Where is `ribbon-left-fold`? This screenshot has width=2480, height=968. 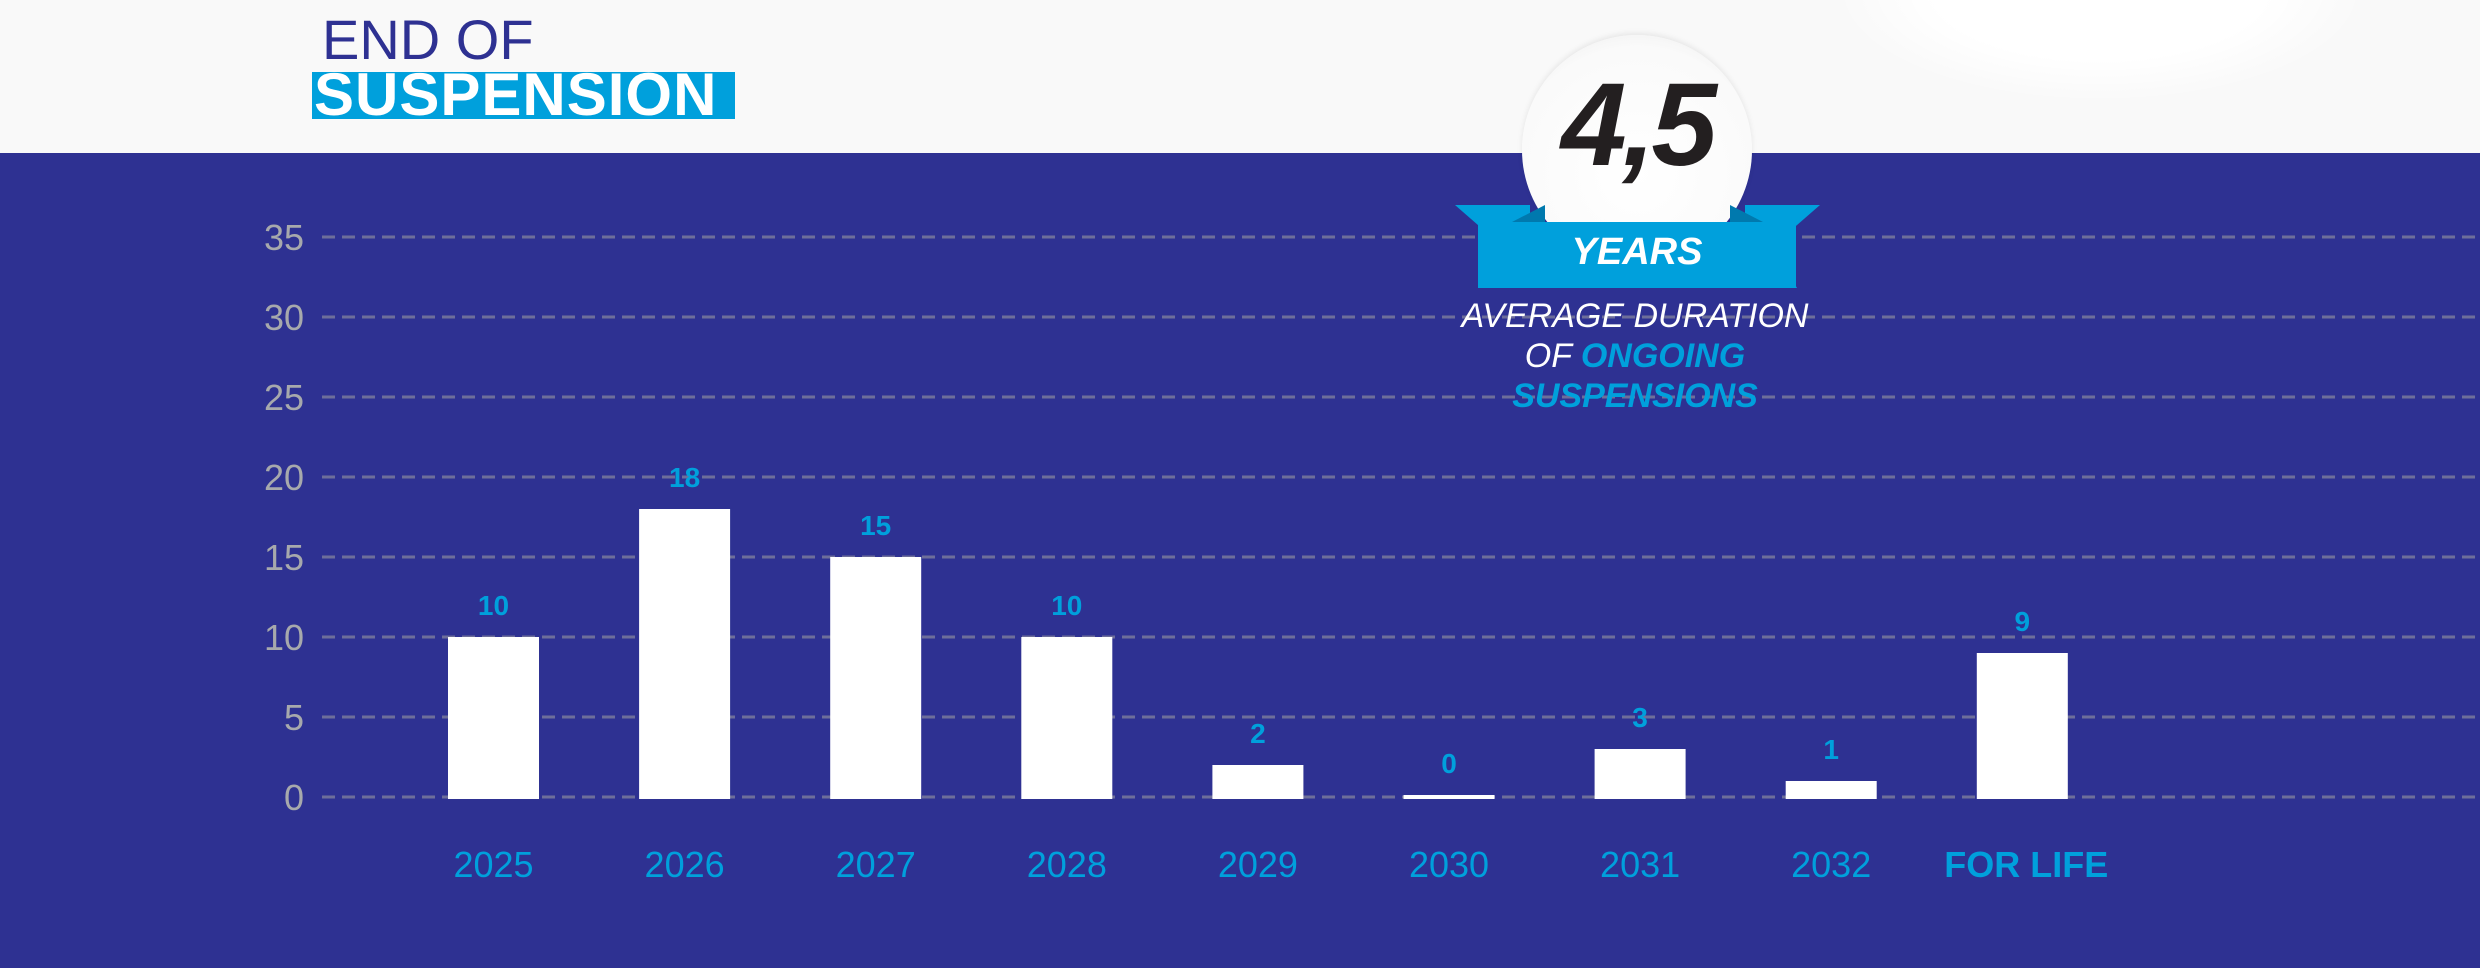 ribbon-left-fold is located at coordinates (1528, 213).